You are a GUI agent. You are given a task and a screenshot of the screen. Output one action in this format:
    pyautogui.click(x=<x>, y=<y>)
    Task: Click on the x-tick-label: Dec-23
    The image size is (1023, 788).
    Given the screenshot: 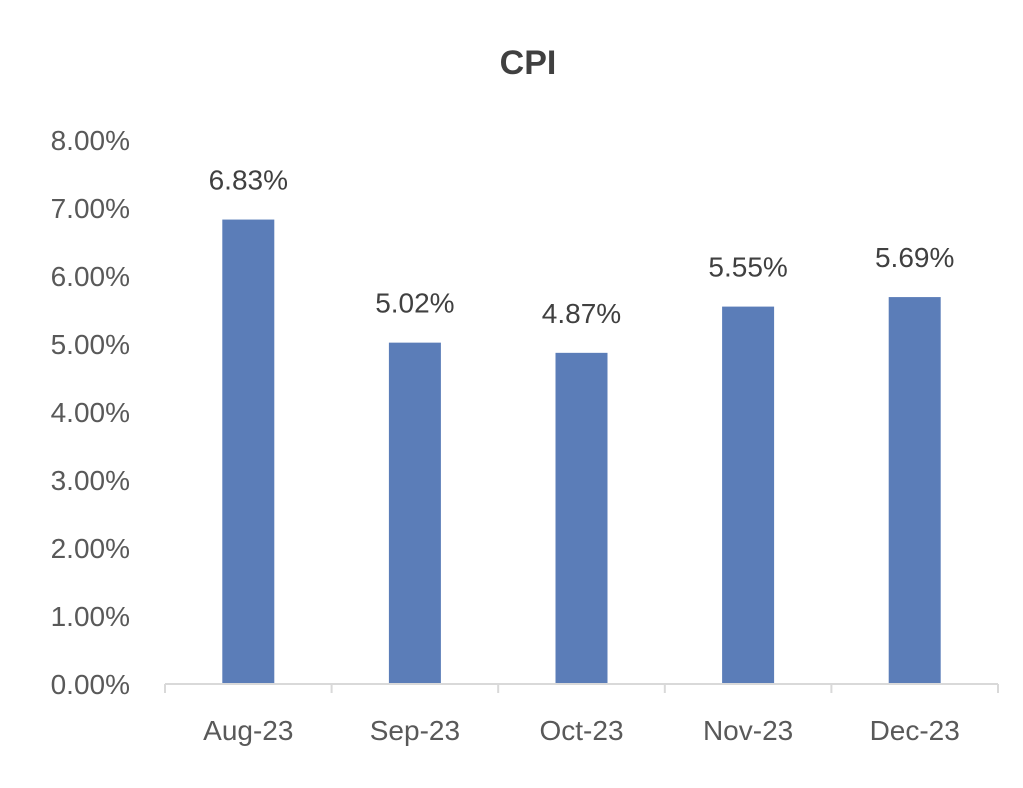 What is the action you would take?
    pyautogui.click(x=915, y=730)
    